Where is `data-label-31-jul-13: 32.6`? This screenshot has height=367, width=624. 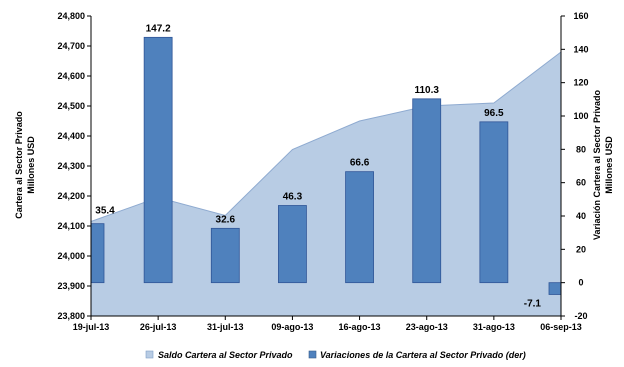 data-label-31-jul-13: 32.6 is located at coordinates (226, 219).